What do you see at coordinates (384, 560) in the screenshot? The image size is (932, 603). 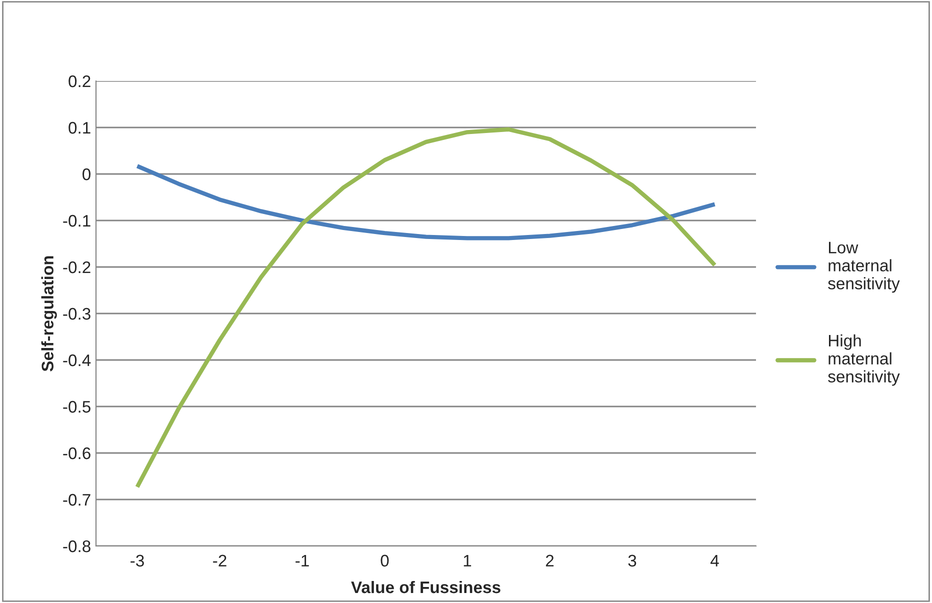 I see `x-tick-label: 0` at bounding box center [384, 560].